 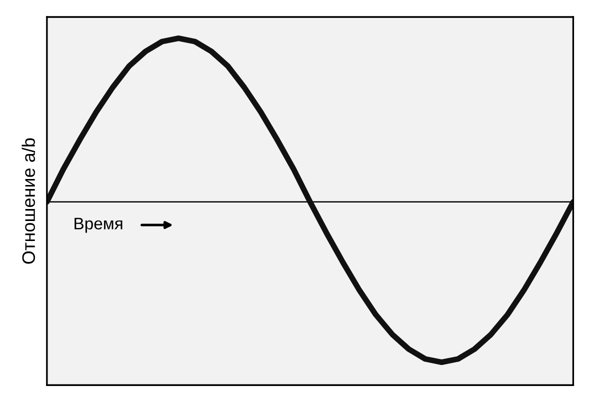 What do you see at coordinates (29, 201) in the screenshot?
I see `y-axis-title: Отношение a/b` at bounding box center [29, 201].